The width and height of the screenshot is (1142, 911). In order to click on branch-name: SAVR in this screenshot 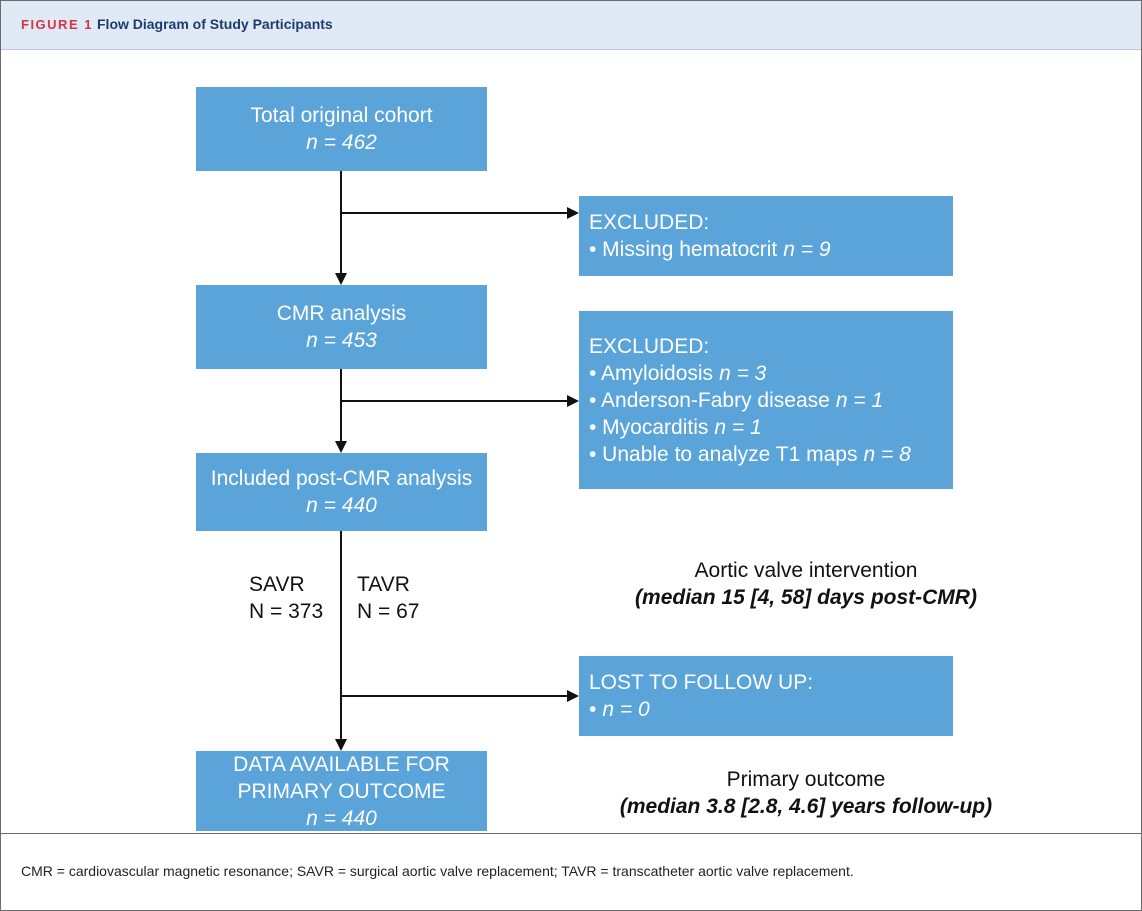, I will do `click(277, 584)`.